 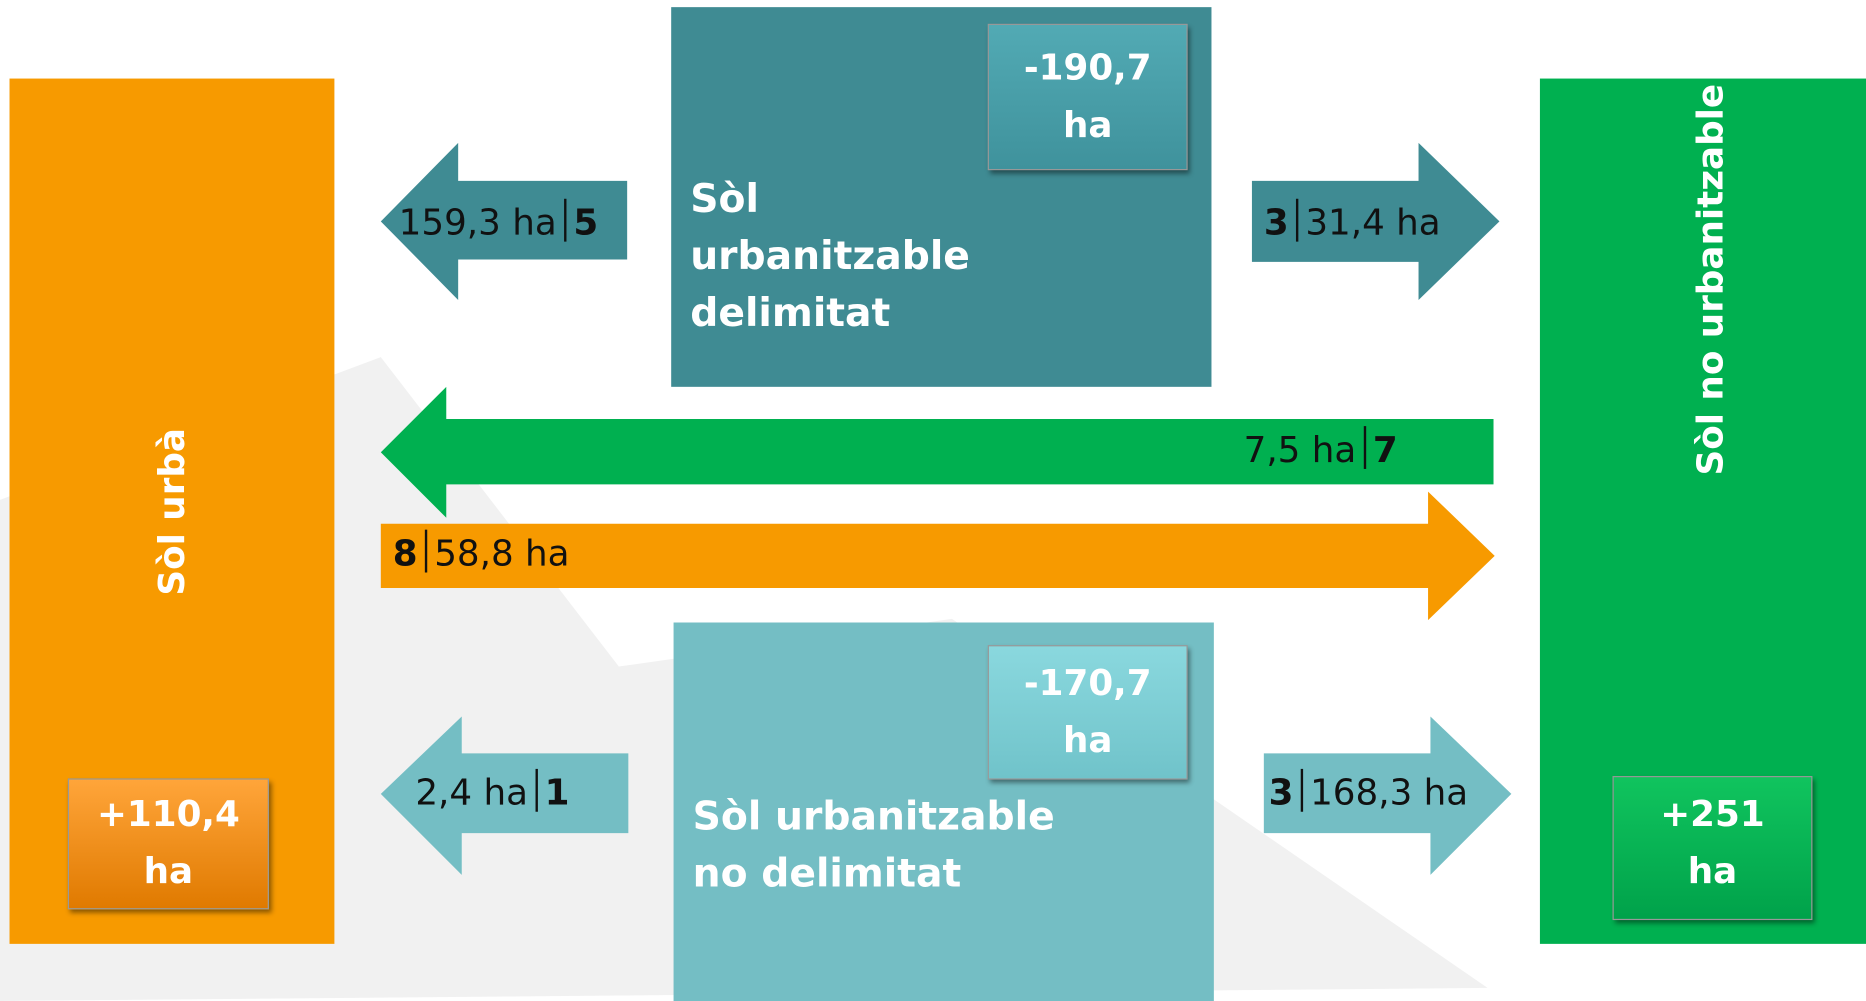 I want to click on change-badge: +110,4 ha, so click(x=168, y=844).